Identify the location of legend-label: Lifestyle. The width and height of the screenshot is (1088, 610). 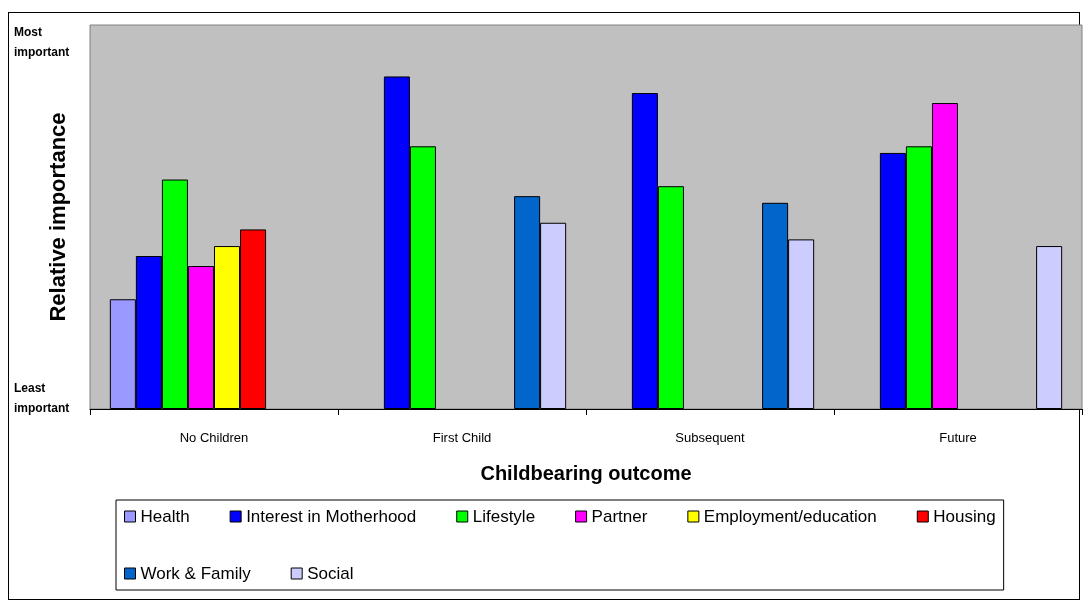
(504, 516).